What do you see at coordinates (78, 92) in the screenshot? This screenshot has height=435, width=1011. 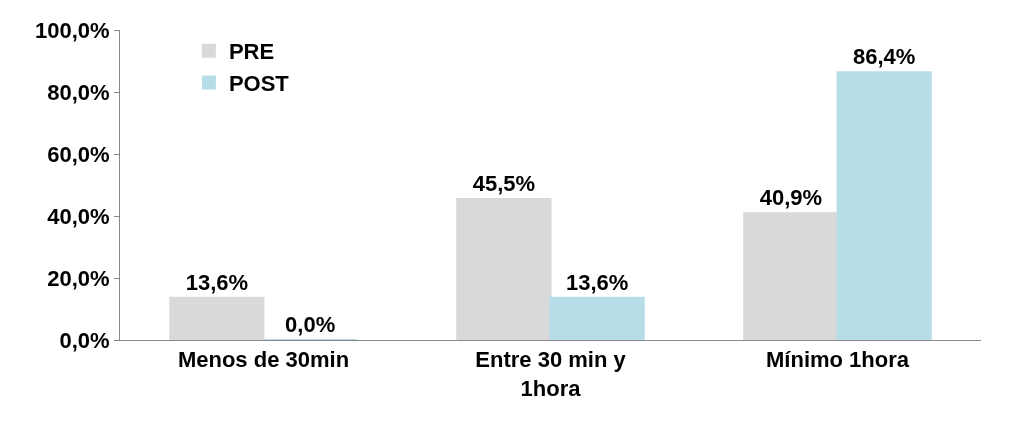 I see `y-tick-label: 80,0%` at bounding box center [78, 92].